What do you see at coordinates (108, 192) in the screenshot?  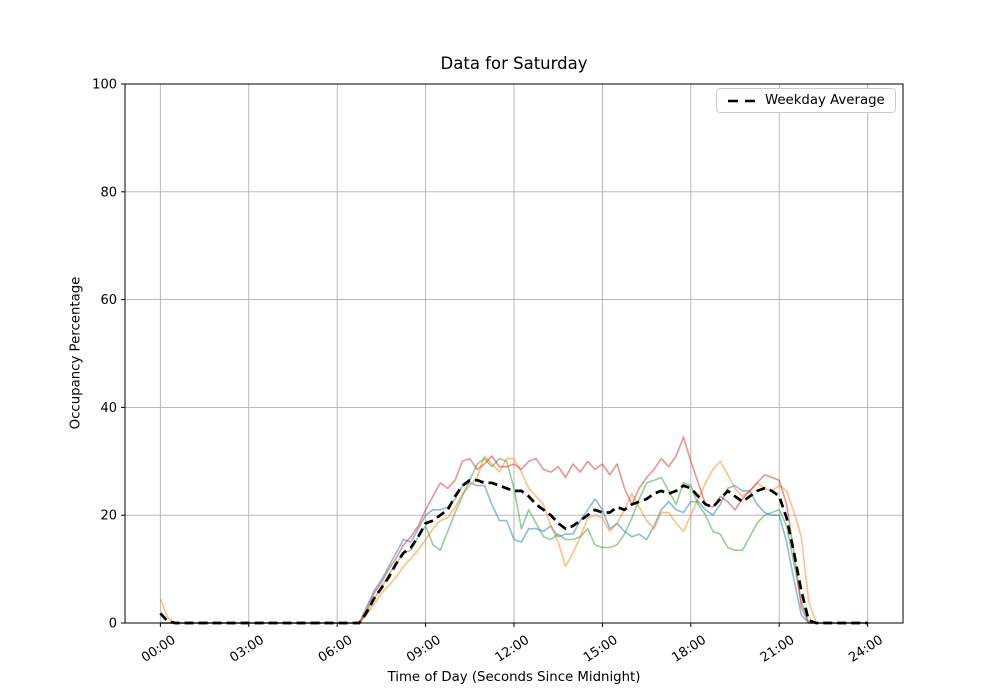 I see `y-tick-label: 80` at bounding box center [108, 192].